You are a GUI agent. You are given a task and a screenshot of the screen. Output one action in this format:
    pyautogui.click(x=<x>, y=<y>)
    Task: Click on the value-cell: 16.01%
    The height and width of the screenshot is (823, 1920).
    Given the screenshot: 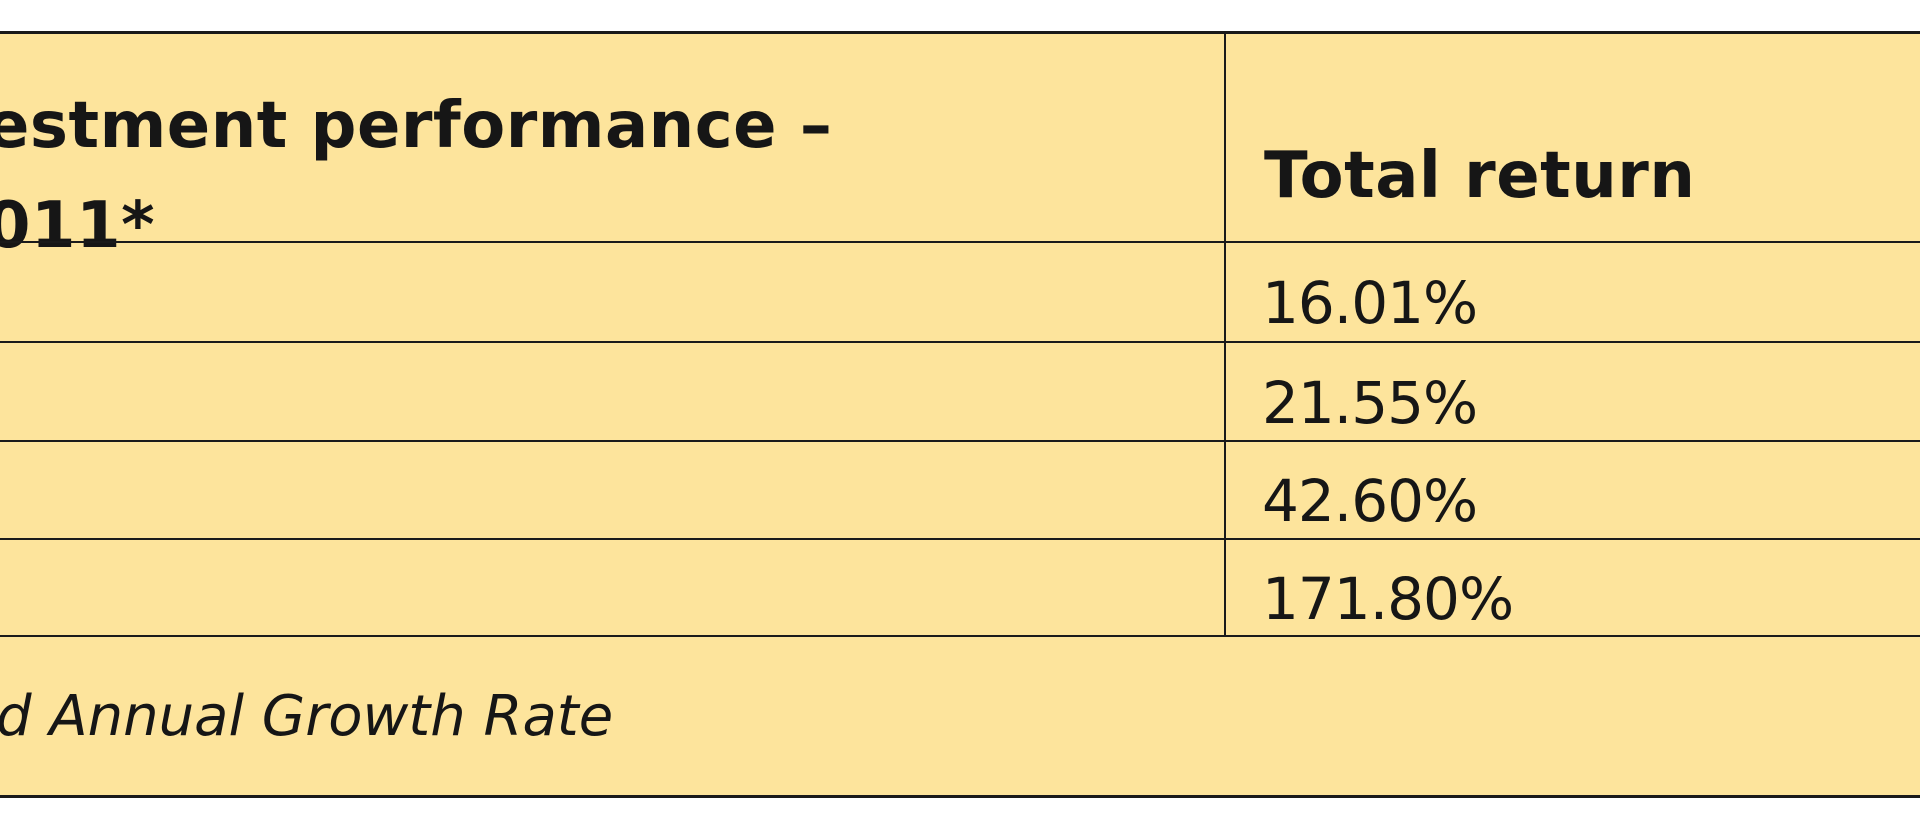 What is the action you would take?
    pyautogui.click(x=1370, y=303)
    